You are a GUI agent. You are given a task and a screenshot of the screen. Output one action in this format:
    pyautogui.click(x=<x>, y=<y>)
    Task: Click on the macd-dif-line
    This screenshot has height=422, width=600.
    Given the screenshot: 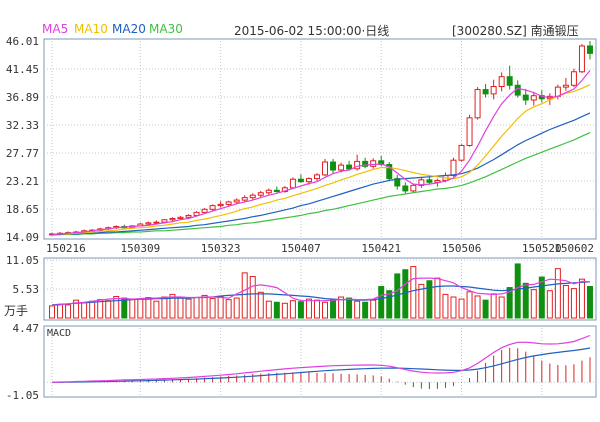 What is the action you would take?
    pyautogui.click(x=321, y=358)
    